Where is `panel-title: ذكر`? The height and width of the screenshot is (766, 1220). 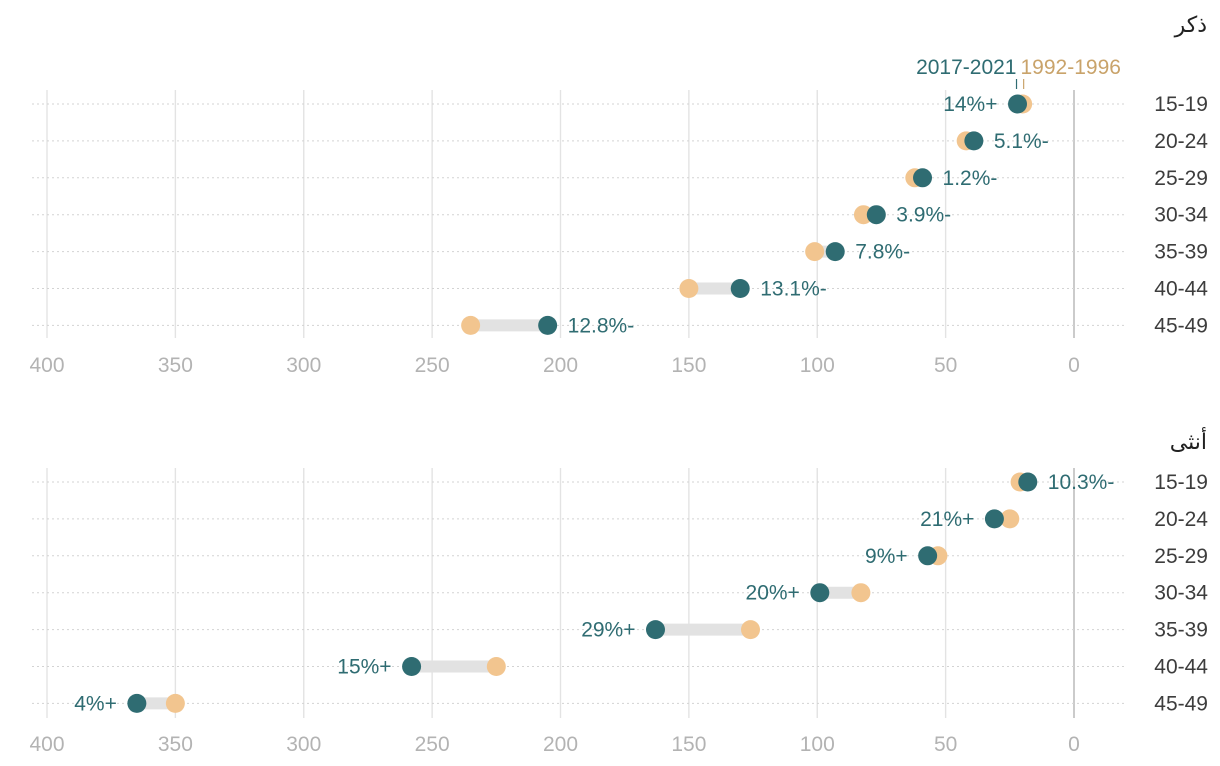
panel-title: ذكر is located at coordinates (1190, 24).